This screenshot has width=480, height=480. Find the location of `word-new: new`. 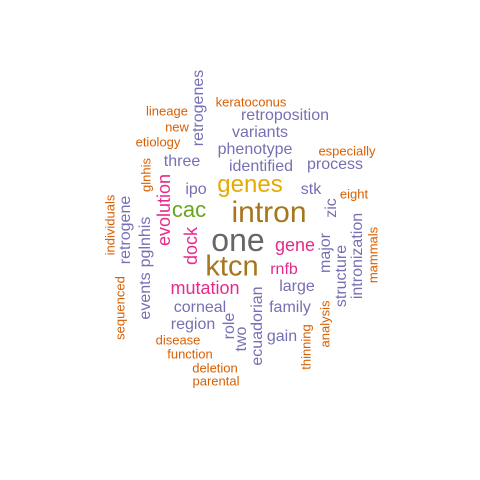

word-new: new is located at coordinates (177, 127).